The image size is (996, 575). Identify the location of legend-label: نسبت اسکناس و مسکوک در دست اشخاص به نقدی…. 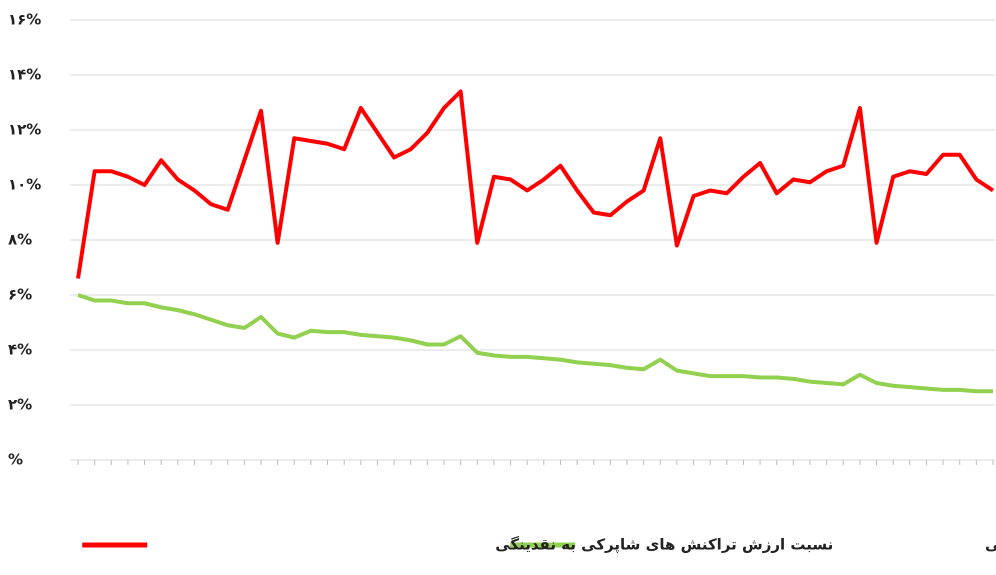
(990, 545).